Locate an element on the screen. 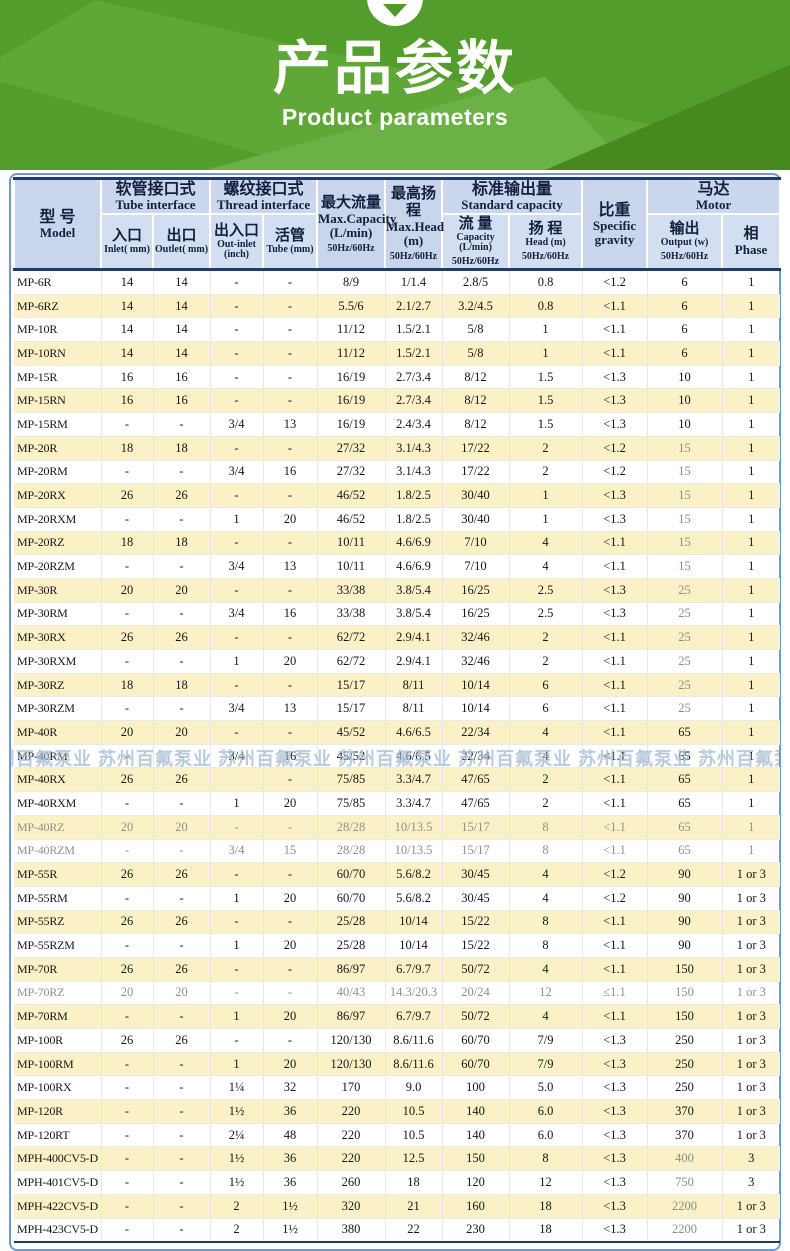 The image size is (790, 1251). value-cell: <1.3 is located at coordinates (615, 1111).